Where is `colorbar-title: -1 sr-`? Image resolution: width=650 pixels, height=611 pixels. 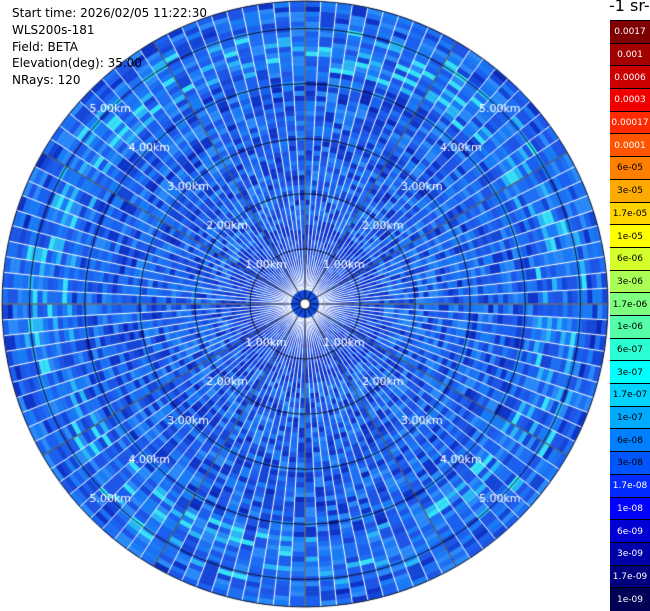
colorbar-title: -1 sr- is located at coordinates (629, 7).